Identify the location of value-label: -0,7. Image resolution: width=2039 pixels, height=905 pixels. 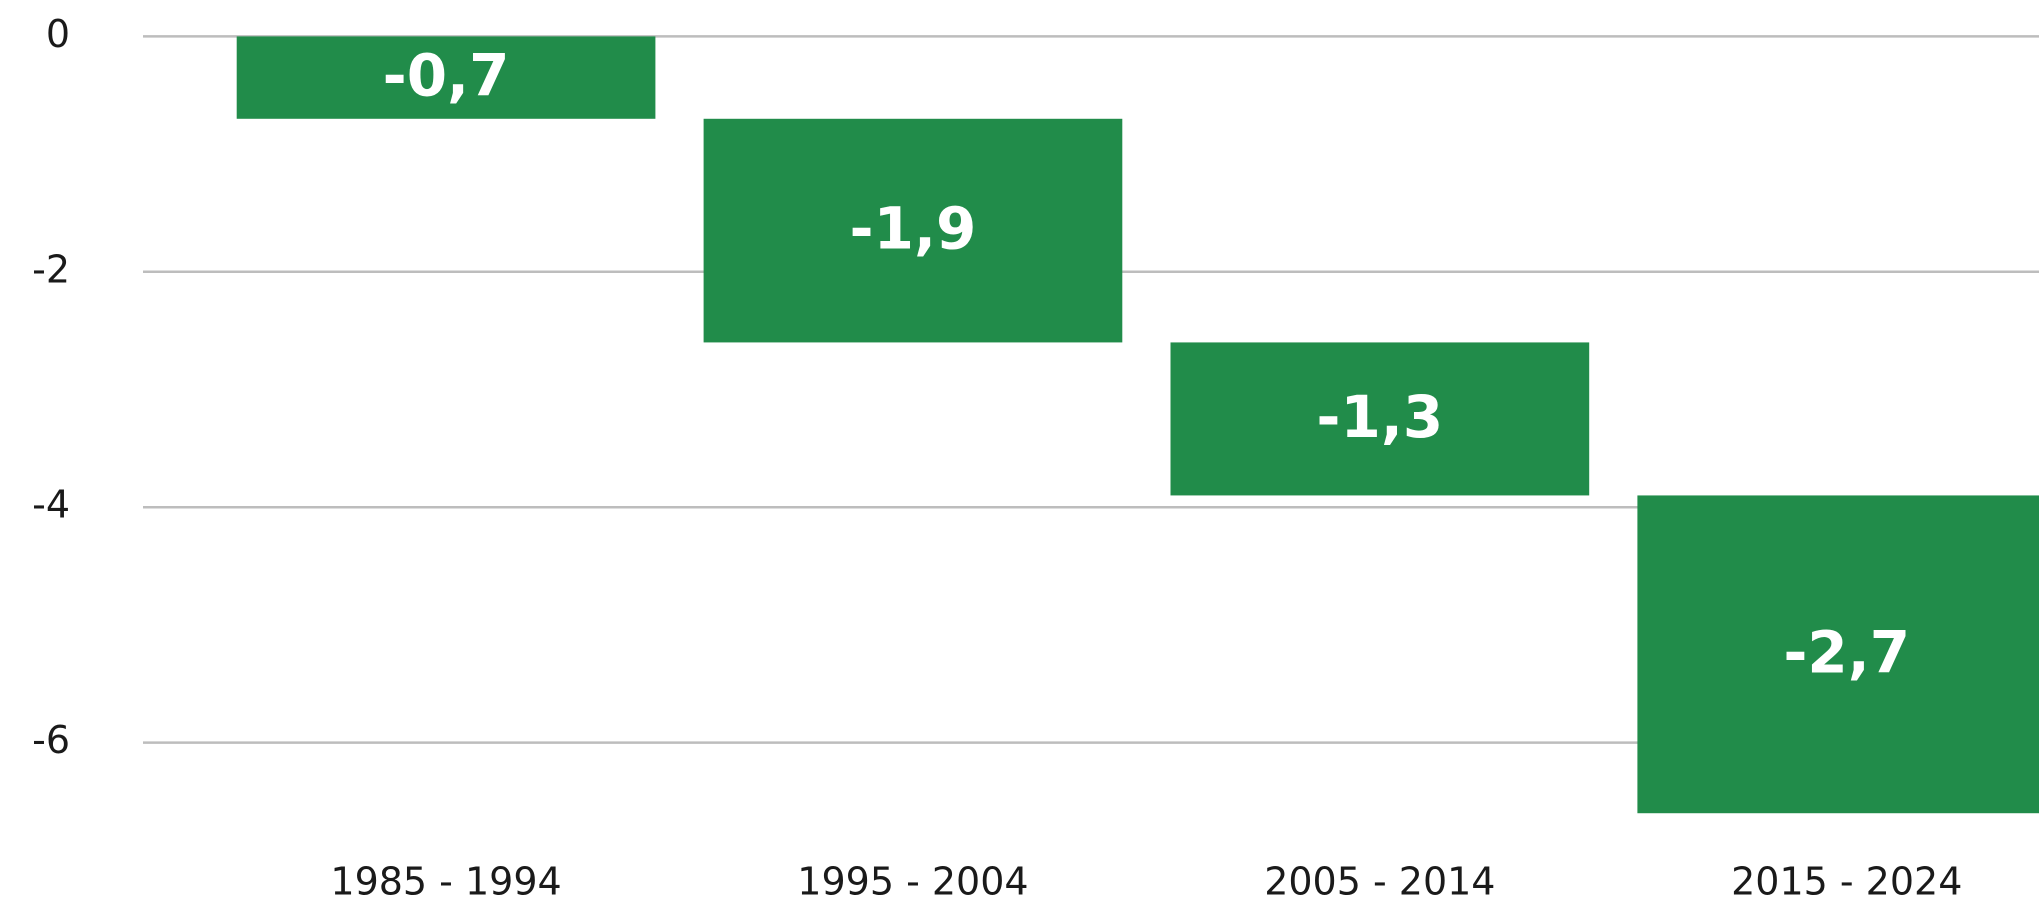
(446, 76).